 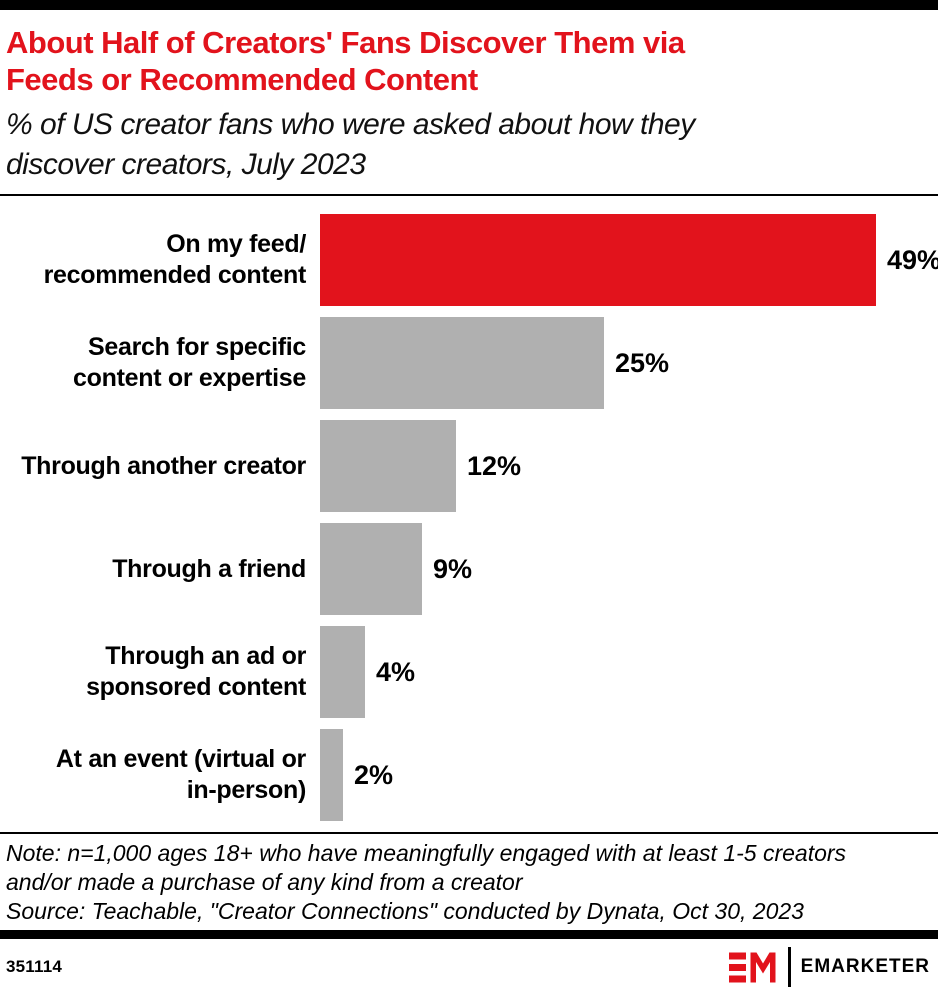 I want to click on category-label-line: At an event (virtual or, so click(x=180, y=759).